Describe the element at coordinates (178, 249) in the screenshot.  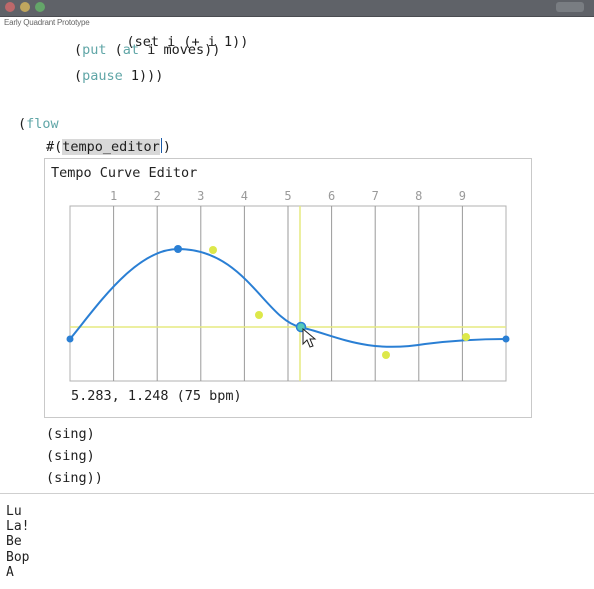
I see `curve-anchor-peak` at that location.